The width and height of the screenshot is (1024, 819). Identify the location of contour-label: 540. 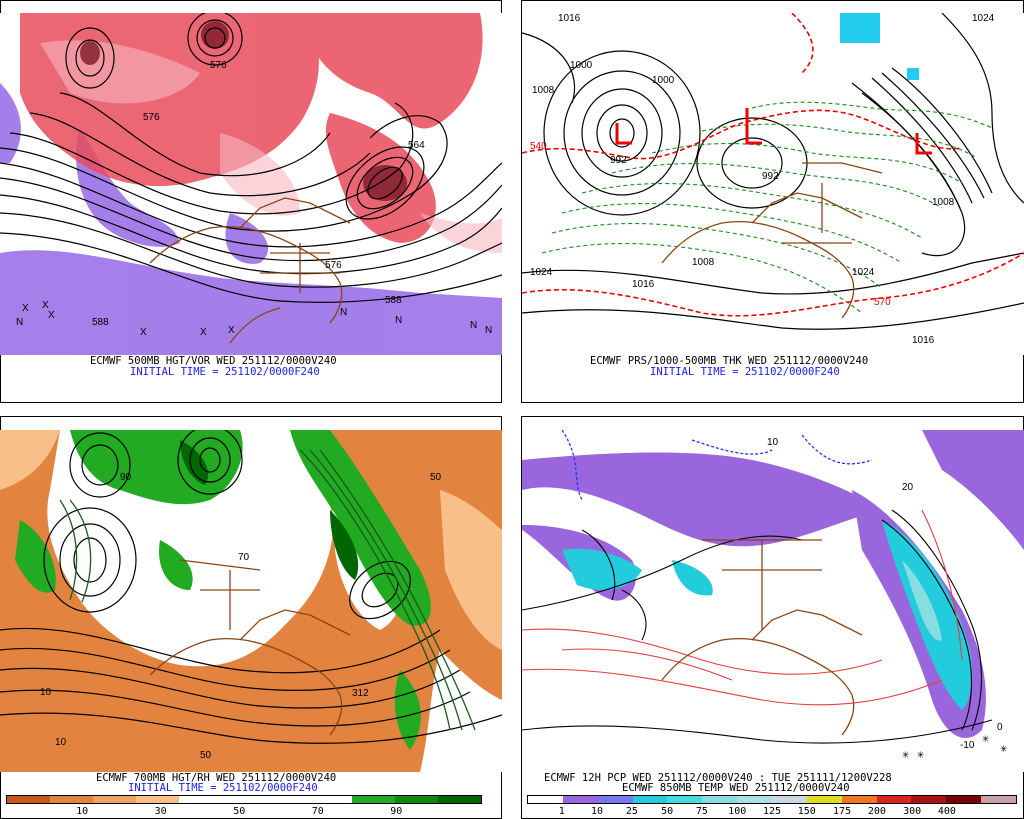
(538, 146).